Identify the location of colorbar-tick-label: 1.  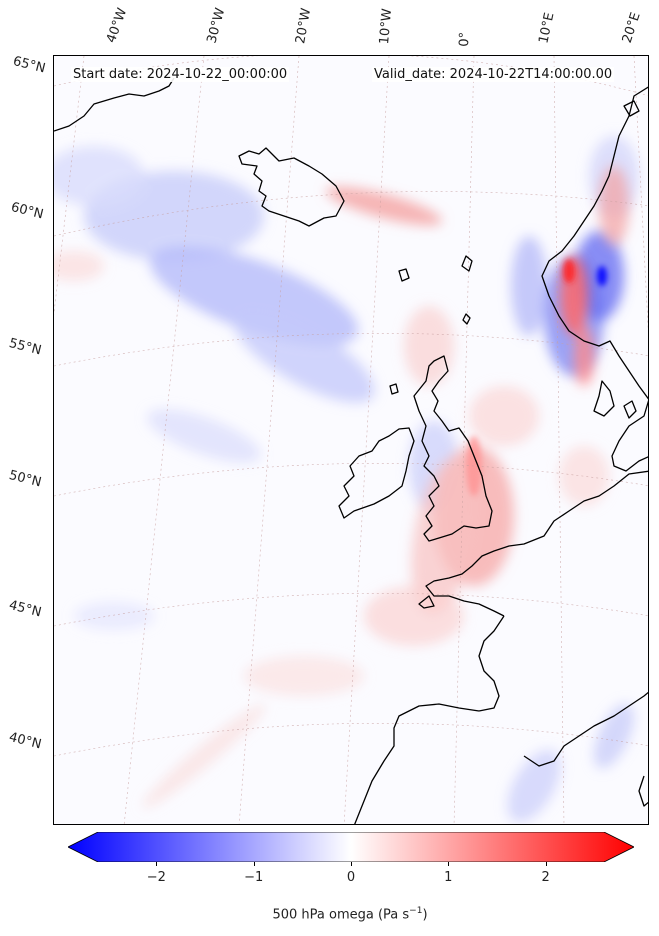
(448, 877).